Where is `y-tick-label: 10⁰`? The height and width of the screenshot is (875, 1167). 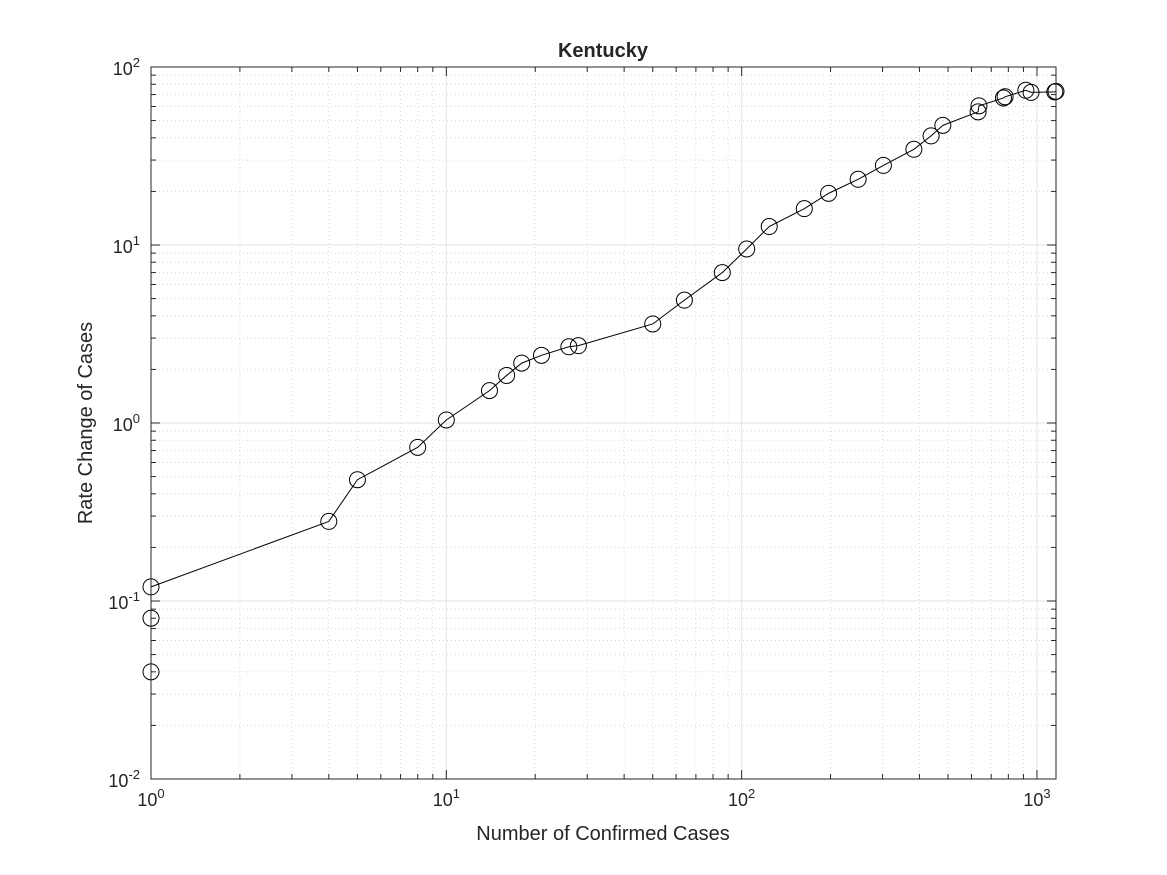 y-tick-label: 10⁰ is located at coordinates (126, 423).